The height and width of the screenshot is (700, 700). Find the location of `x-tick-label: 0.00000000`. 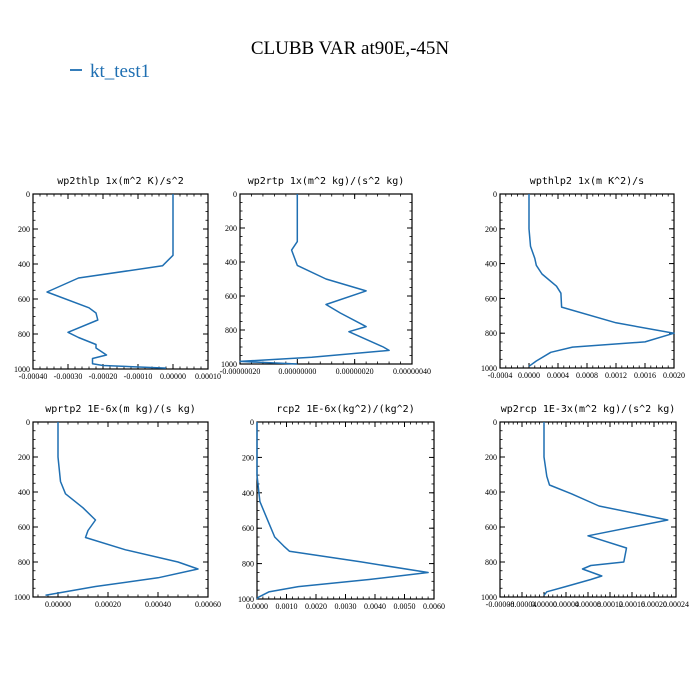

x-tick-label: 0.00000000 is located at coordinates (297, 371).